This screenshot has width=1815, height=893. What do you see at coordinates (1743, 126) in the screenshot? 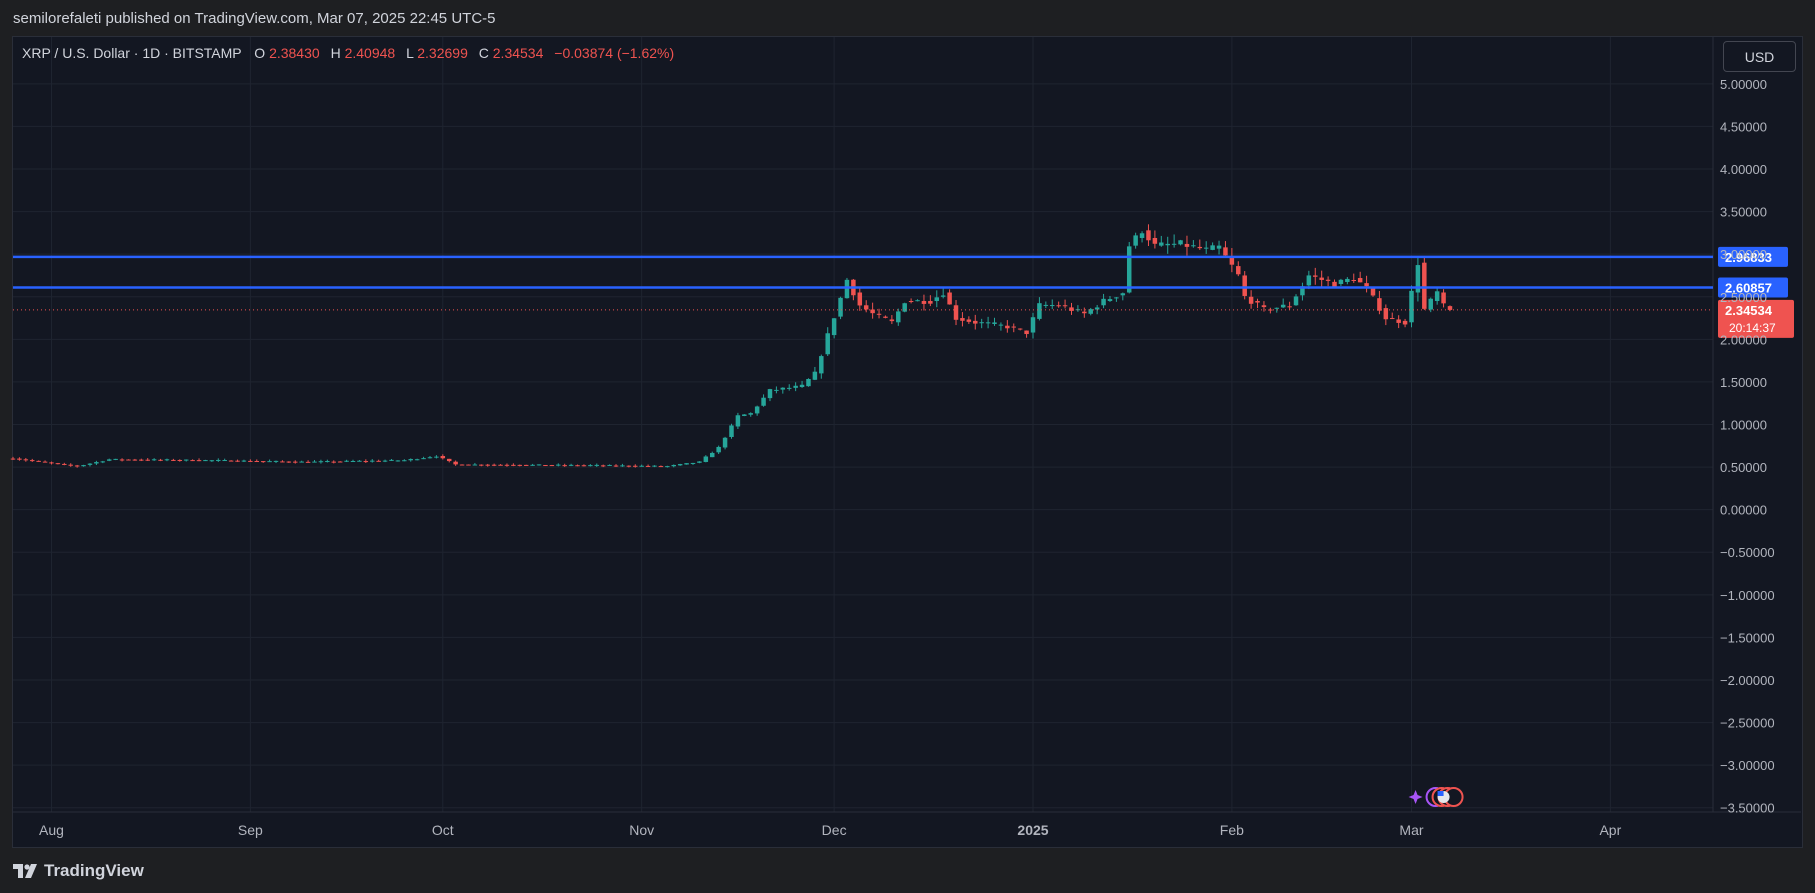
I see `price-tick-label: 4.50000` at bounding box center [1743, 126].